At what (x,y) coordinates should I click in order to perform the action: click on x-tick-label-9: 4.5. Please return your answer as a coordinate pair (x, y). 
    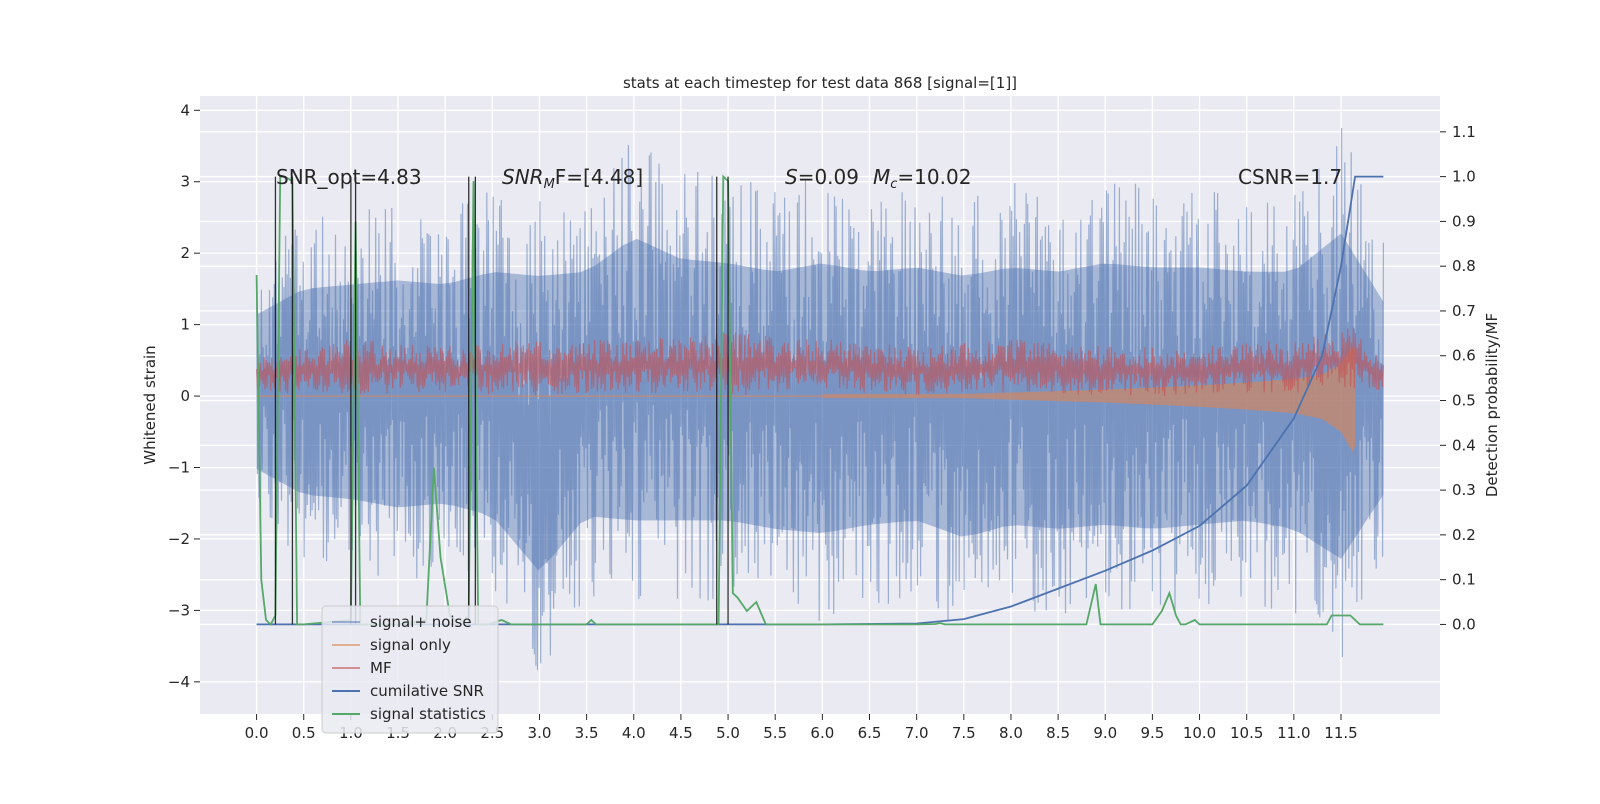
    Looking at the image, I should click on (681, 733).